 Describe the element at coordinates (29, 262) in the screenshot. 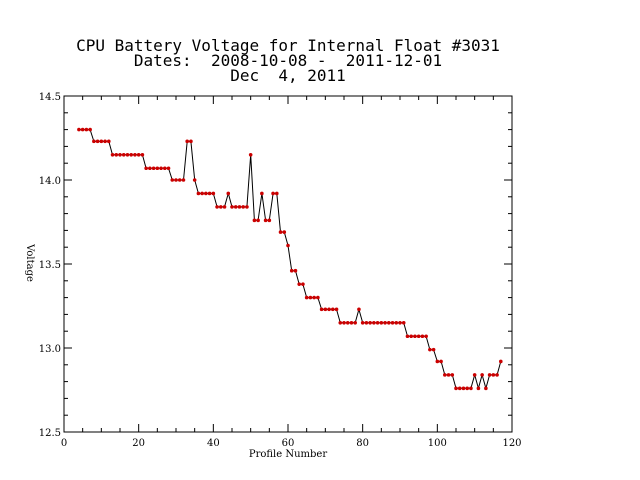

I see `y-axis-label: Voltage` at that location.